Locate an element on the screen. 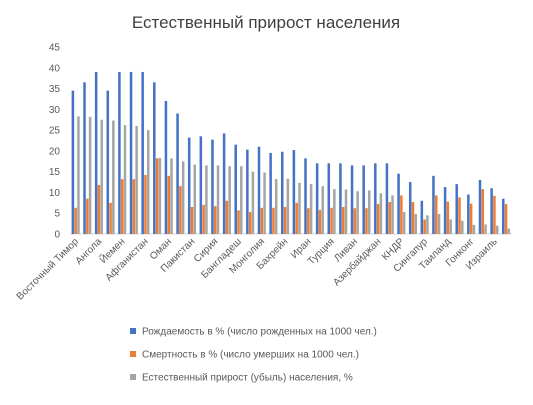 Image resolution: width=533 pixels, height=405 pixels. y-tick-label: 25 is located at coordinates (55, 131).